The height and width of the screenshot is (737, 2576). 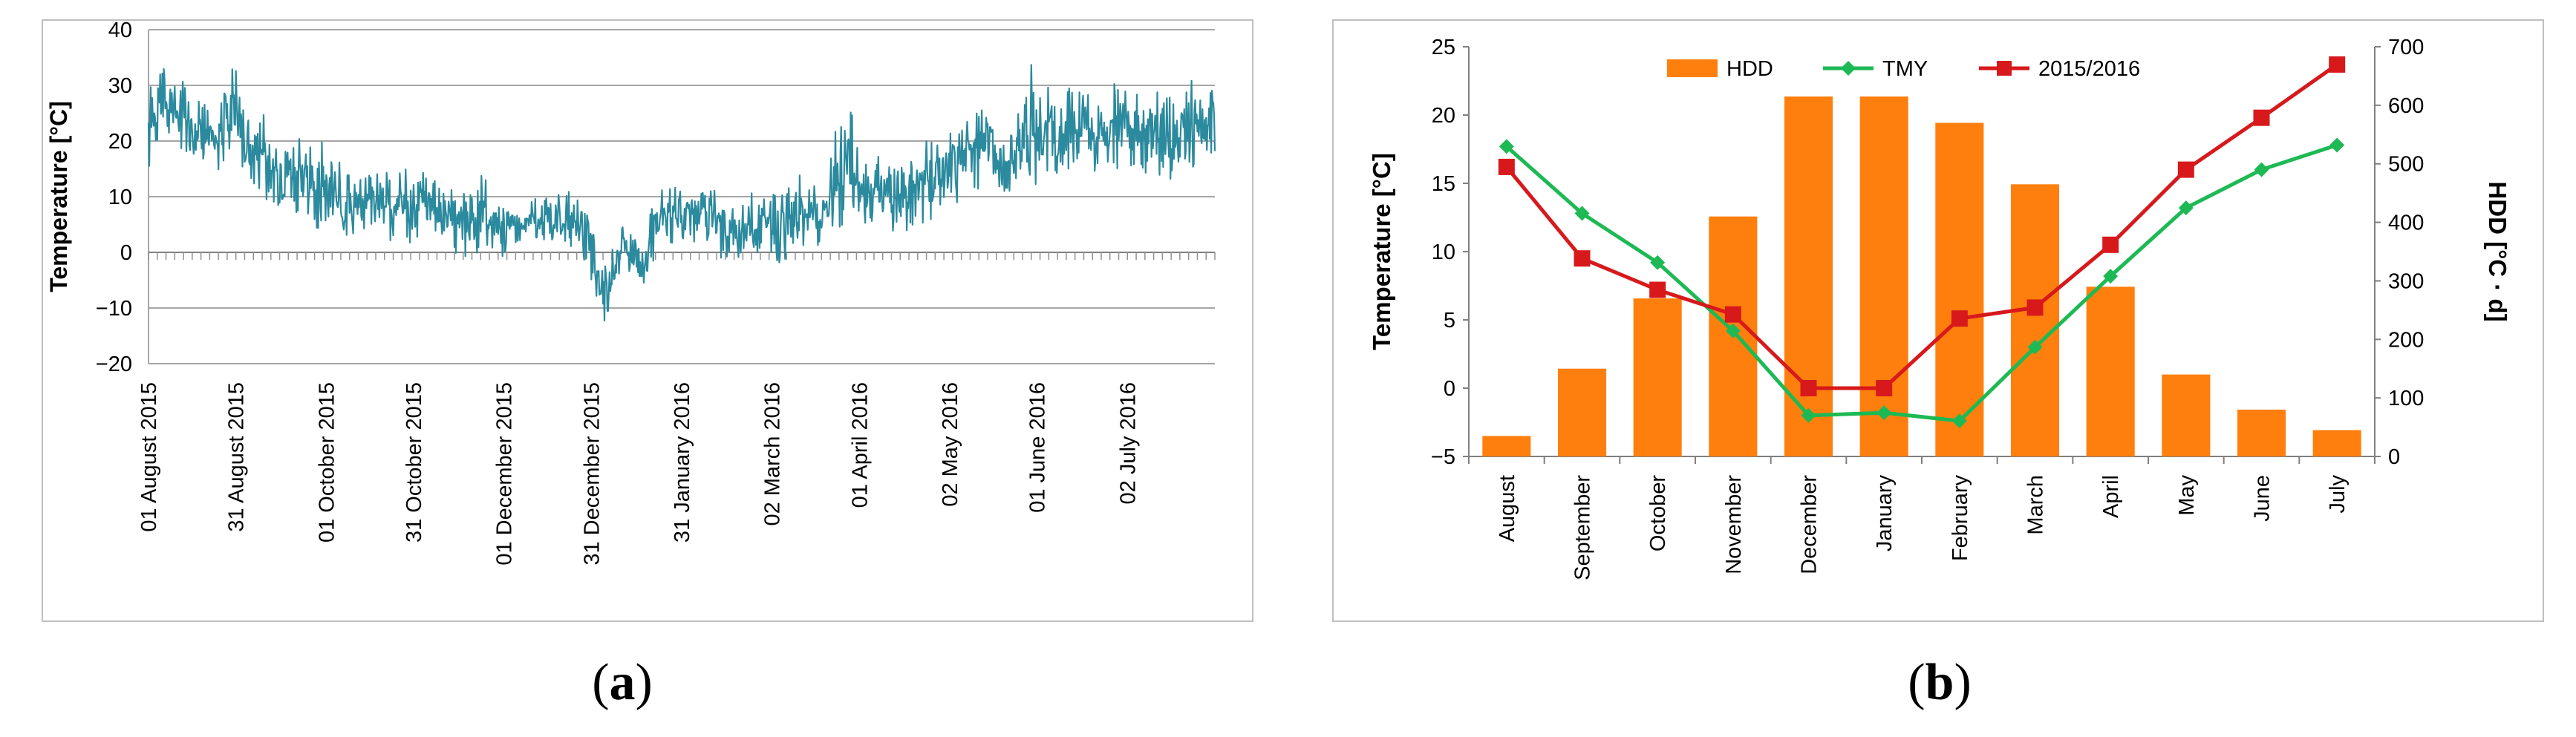 I want to click on x-tick-label: July, so click(x=2338, y=494).